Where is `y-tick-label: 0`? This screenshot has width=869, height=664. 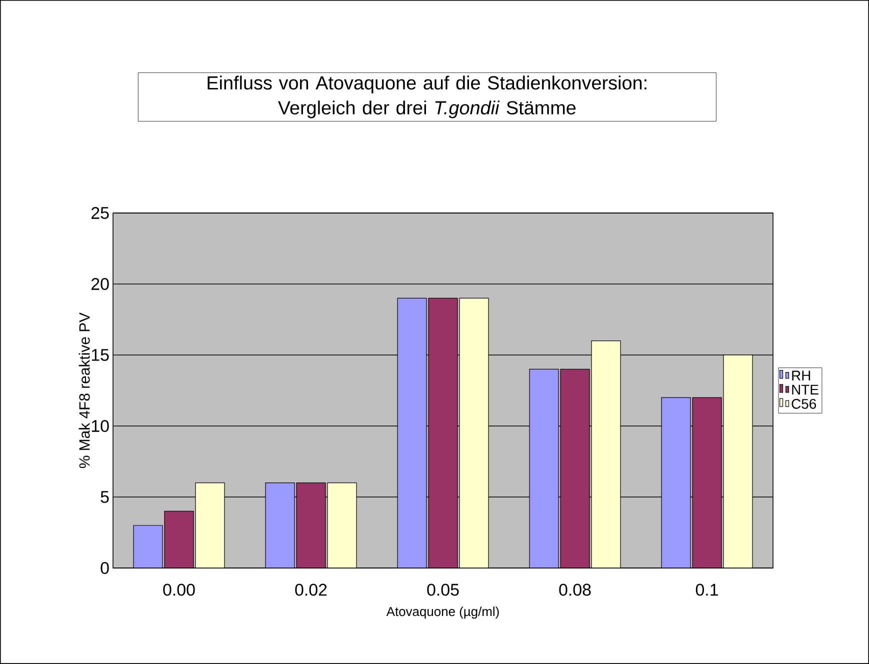
y-tick-label: 0 is located at coordinates (104, 568).